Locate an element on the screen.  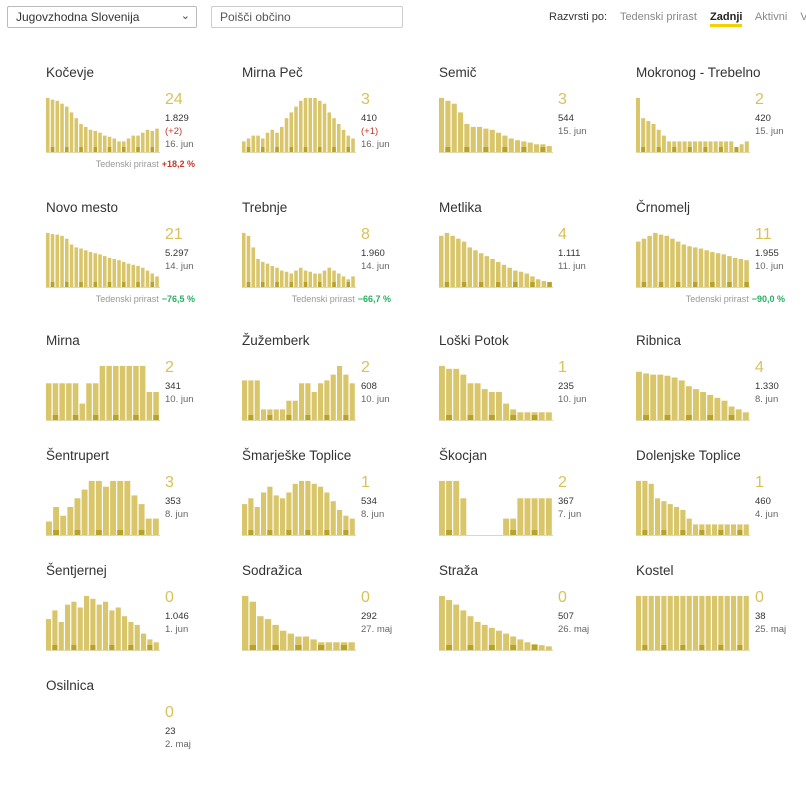
municipality-card: Škocjan 2 367 7. jun is located at coordinates (534, 508).